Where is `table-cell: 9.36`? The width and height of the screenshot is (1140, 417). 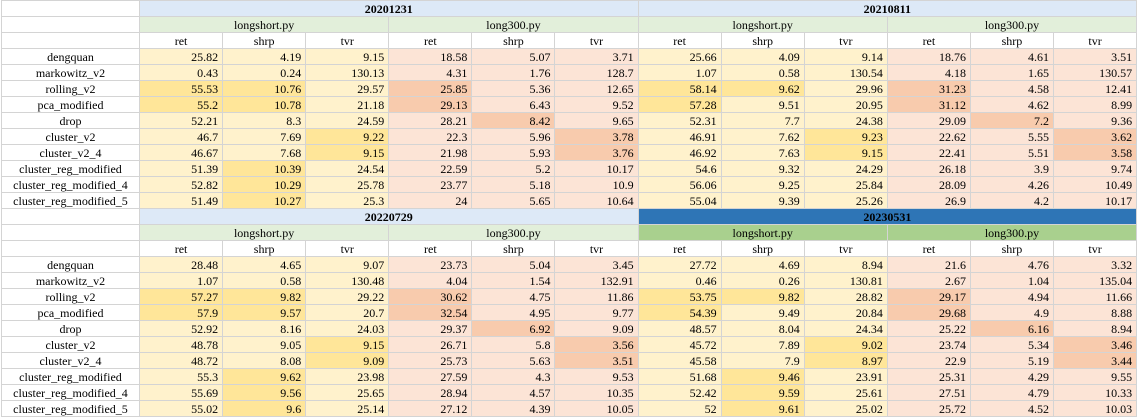
table-cell: 9.36 is located at coordinates (1095, 120).